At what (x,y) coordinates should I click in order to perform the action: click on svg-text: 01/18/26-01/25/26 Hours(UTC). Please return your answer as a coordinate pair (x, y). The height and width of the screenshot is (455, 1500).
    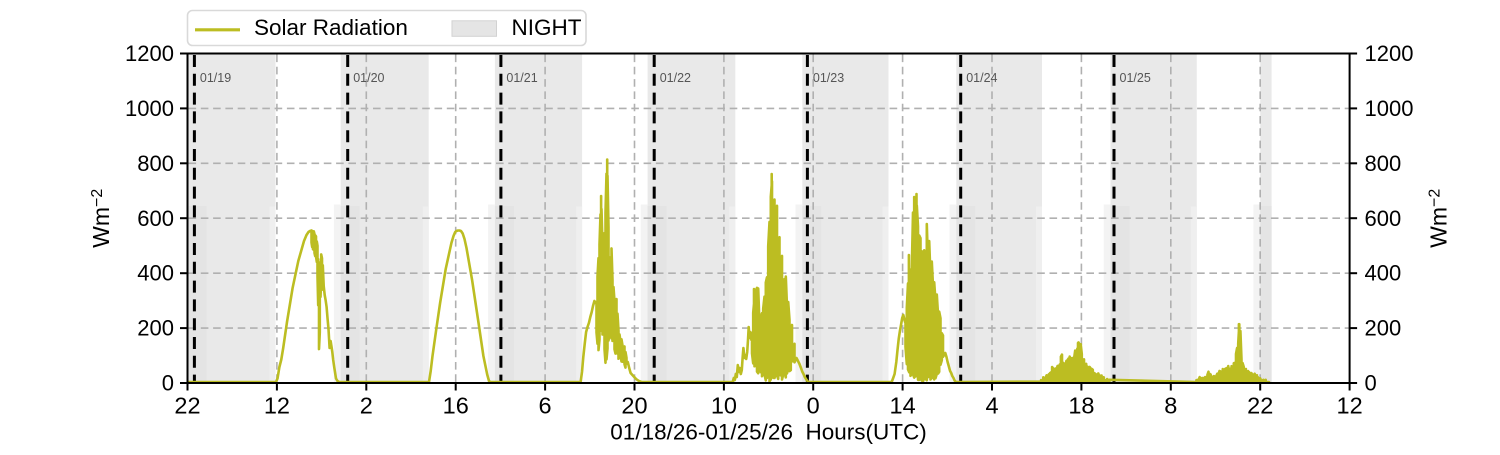
    Looking at the image, I should click on (768, 432).